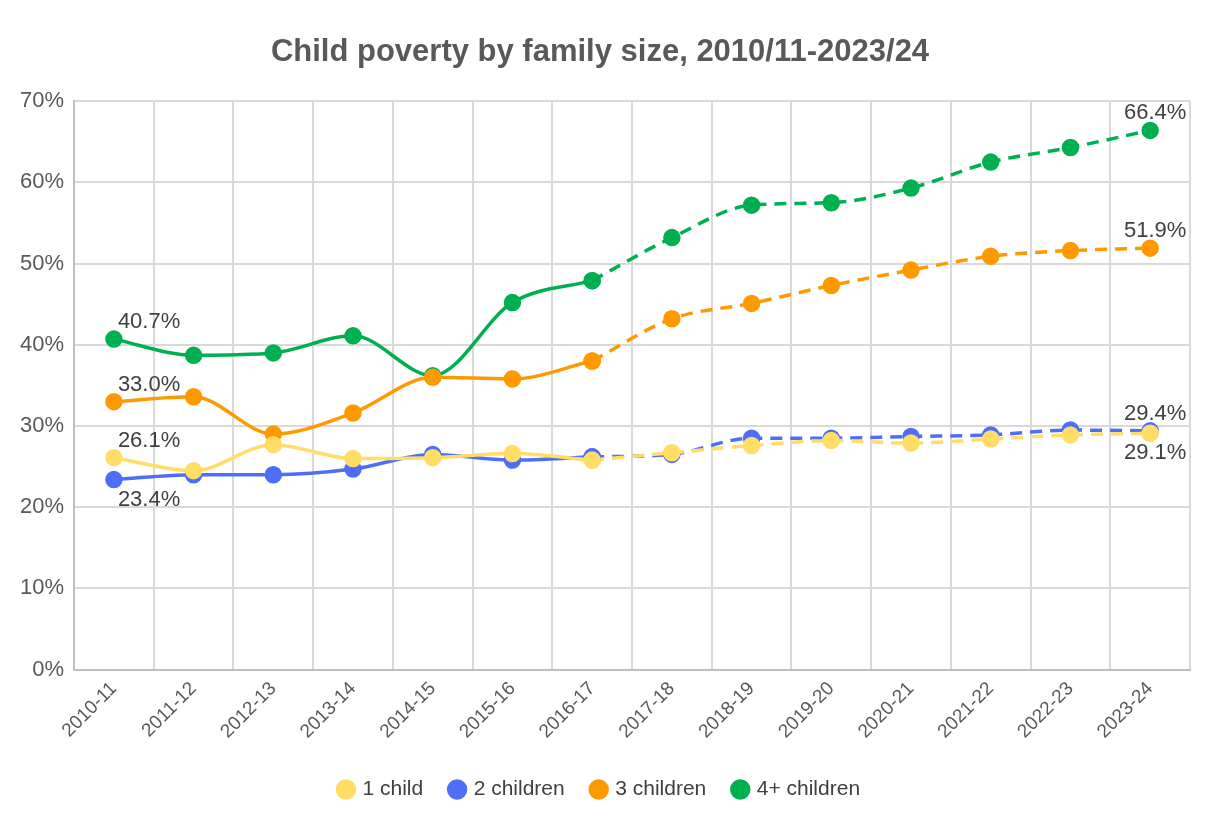 The image size is (1208, 820). Describe the element at coordinates (42, 343) in the screenshot. I see `y-tick-label: 40%` at that location.